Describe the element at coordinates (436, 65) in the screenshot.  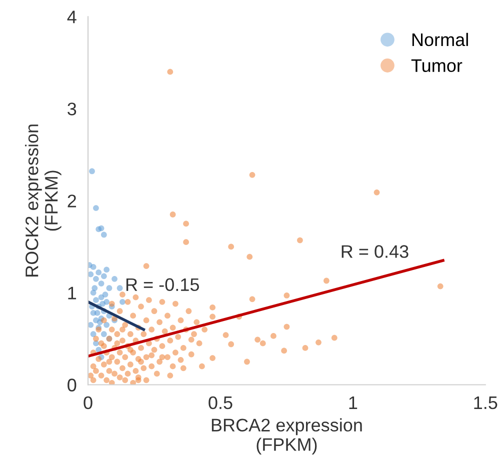
I see `legend-label: Tumor` at that location.